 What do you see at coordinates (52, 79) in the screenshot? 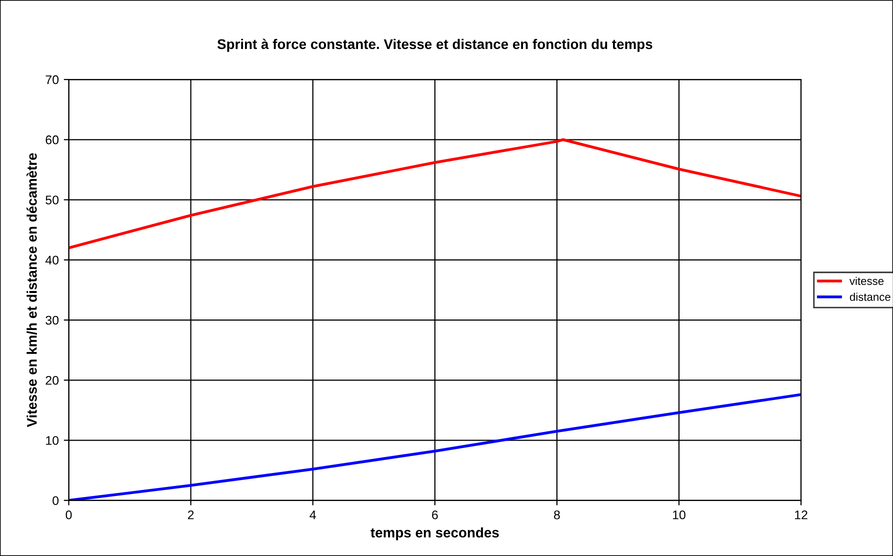
I see `y-tick-label: 70` at bounding box center [52, 79].